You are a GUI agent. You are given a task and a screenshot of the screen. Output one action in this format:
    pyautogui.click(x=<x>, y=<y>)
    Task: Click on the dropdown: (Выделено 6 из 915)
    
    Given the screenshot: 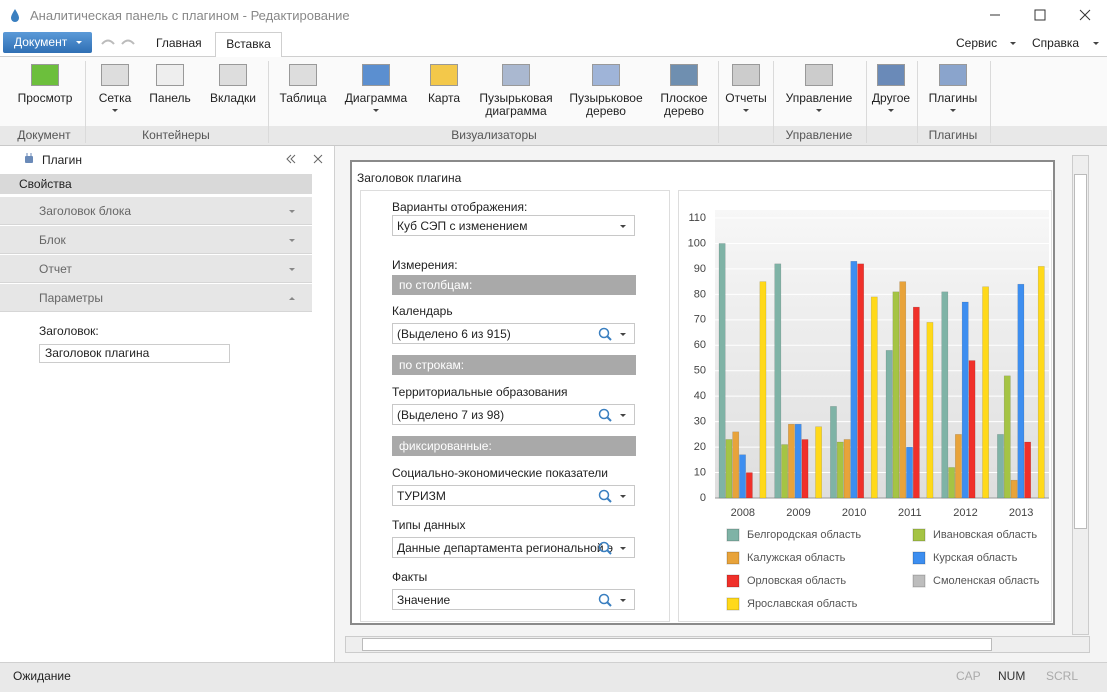 What is the action you would take?
    pyautogui.click(x=513, y=333)
    